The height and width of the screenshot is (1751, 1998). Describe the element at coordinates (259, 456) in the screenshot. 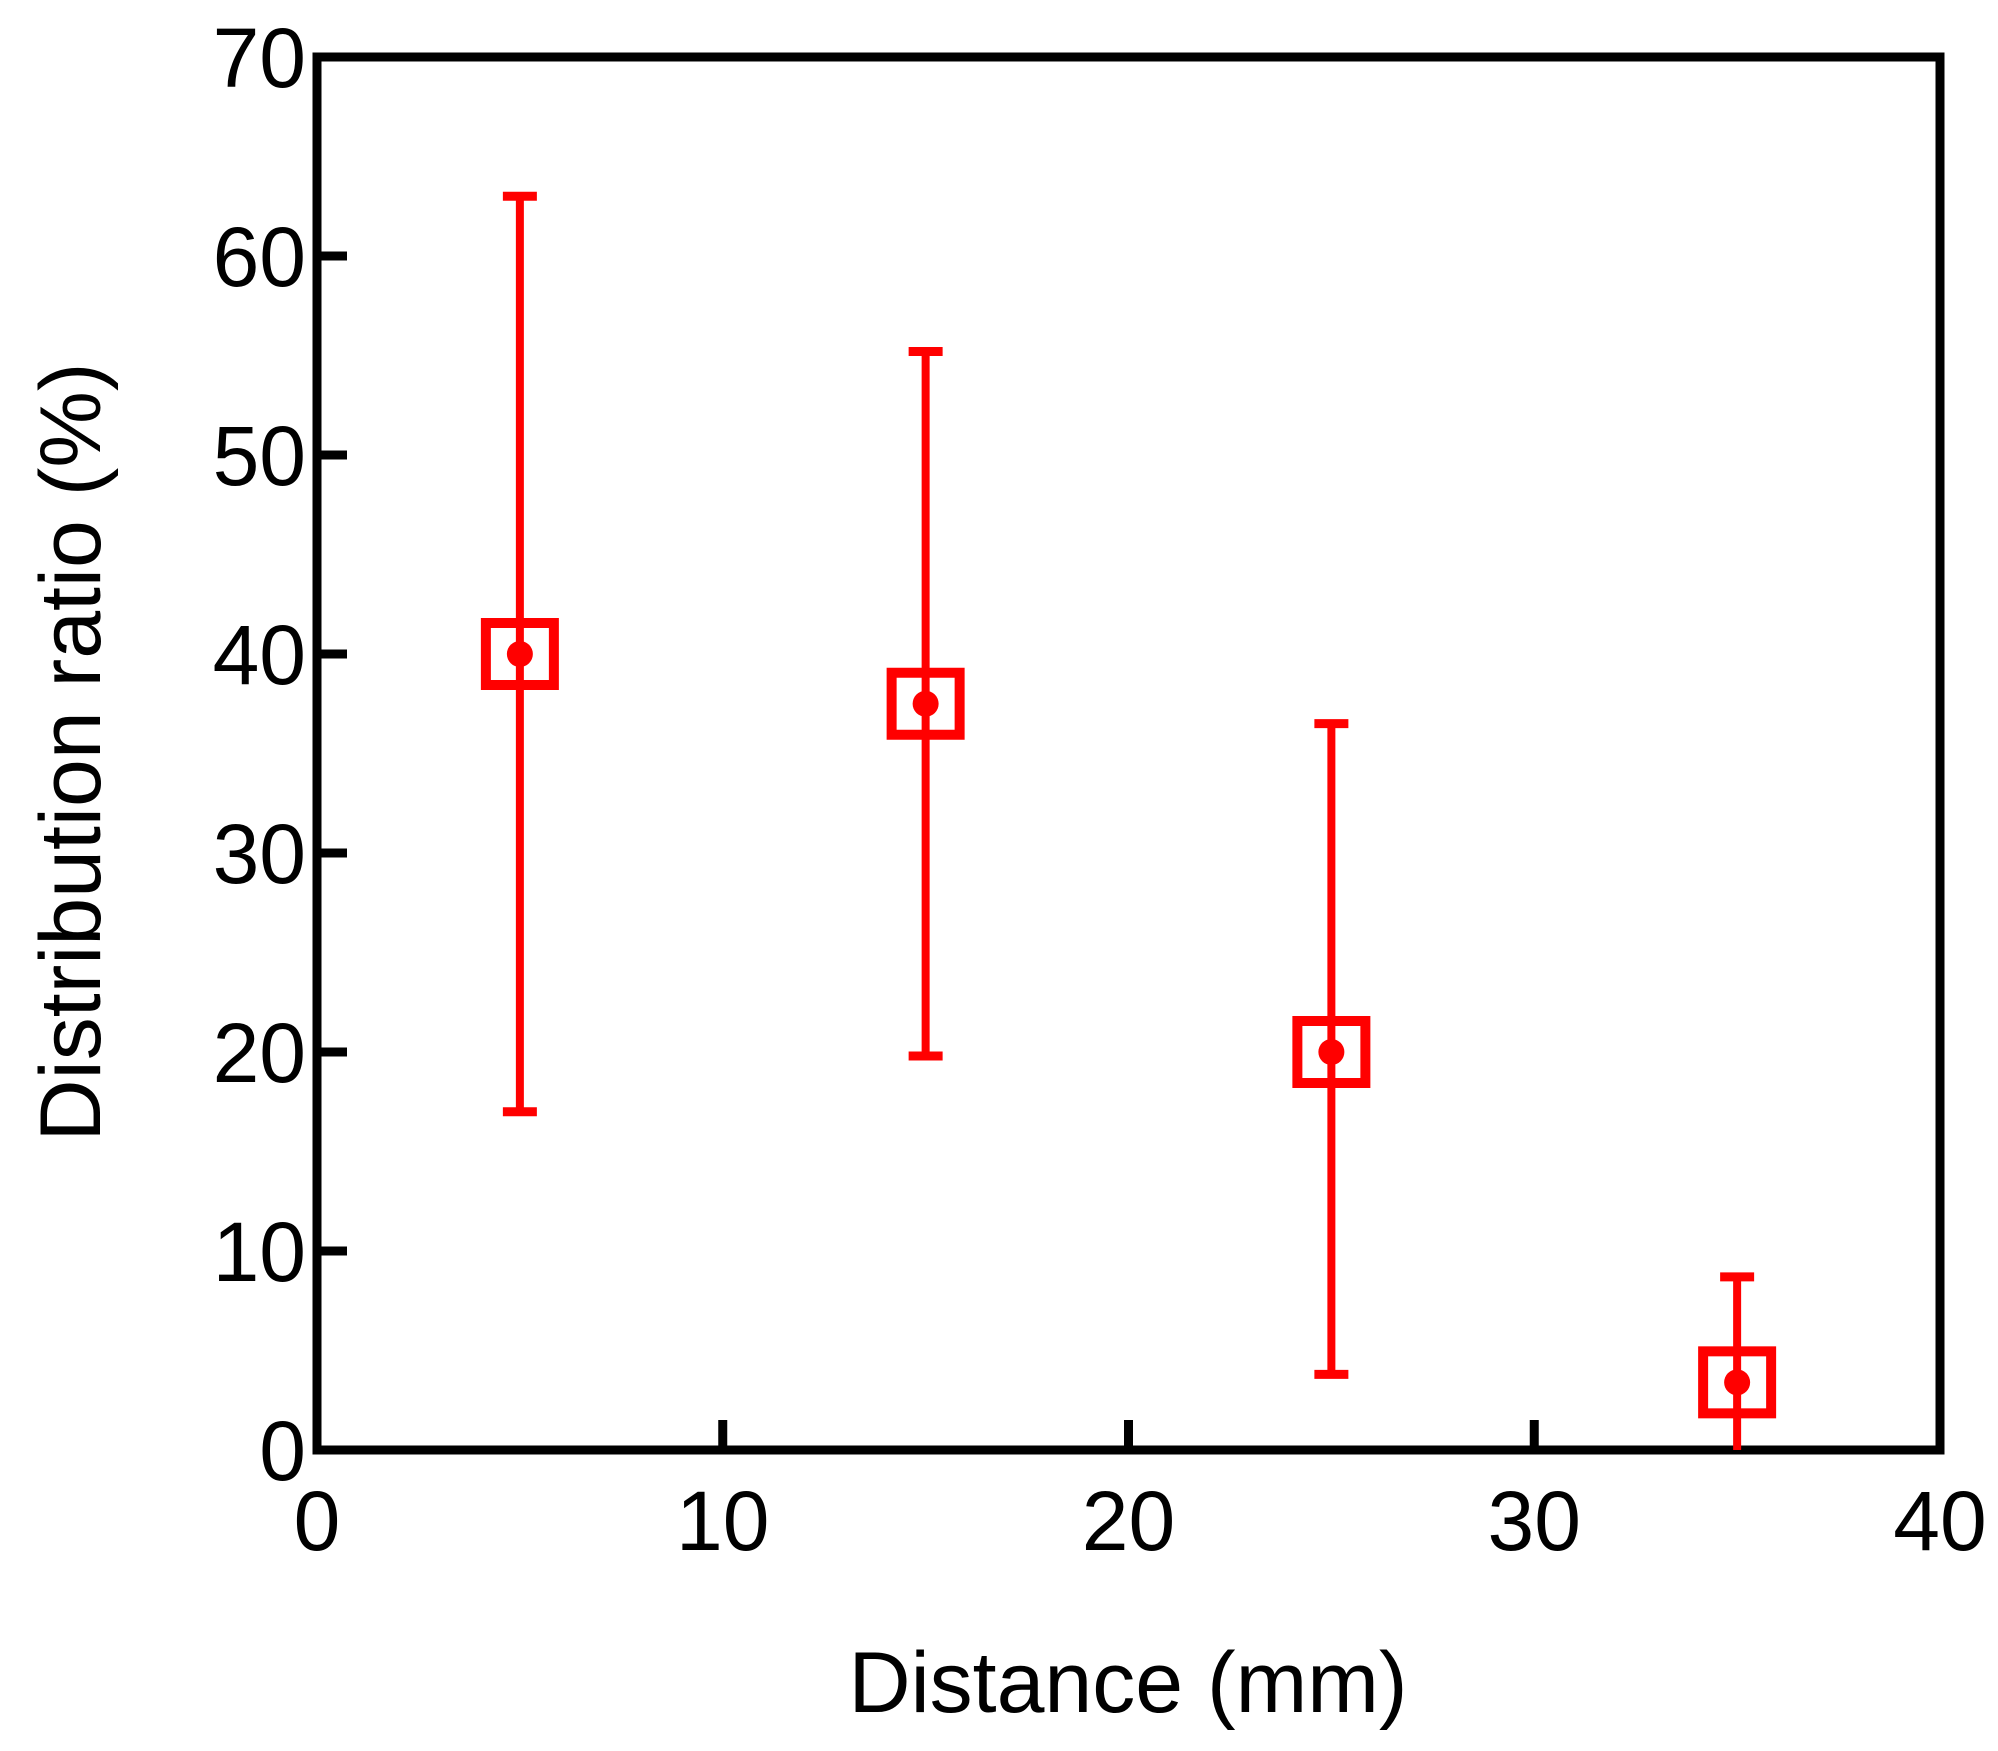

I see `y-tick-label: 50` at that location.